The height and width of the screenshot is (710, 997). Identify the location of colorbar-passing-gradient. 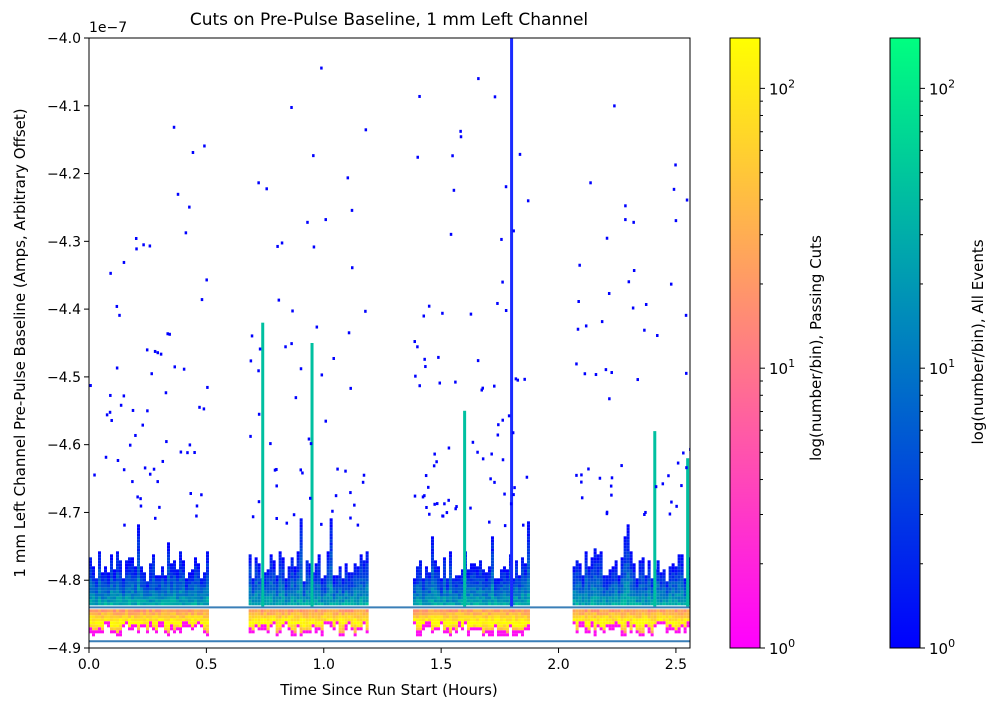
(745, 343).